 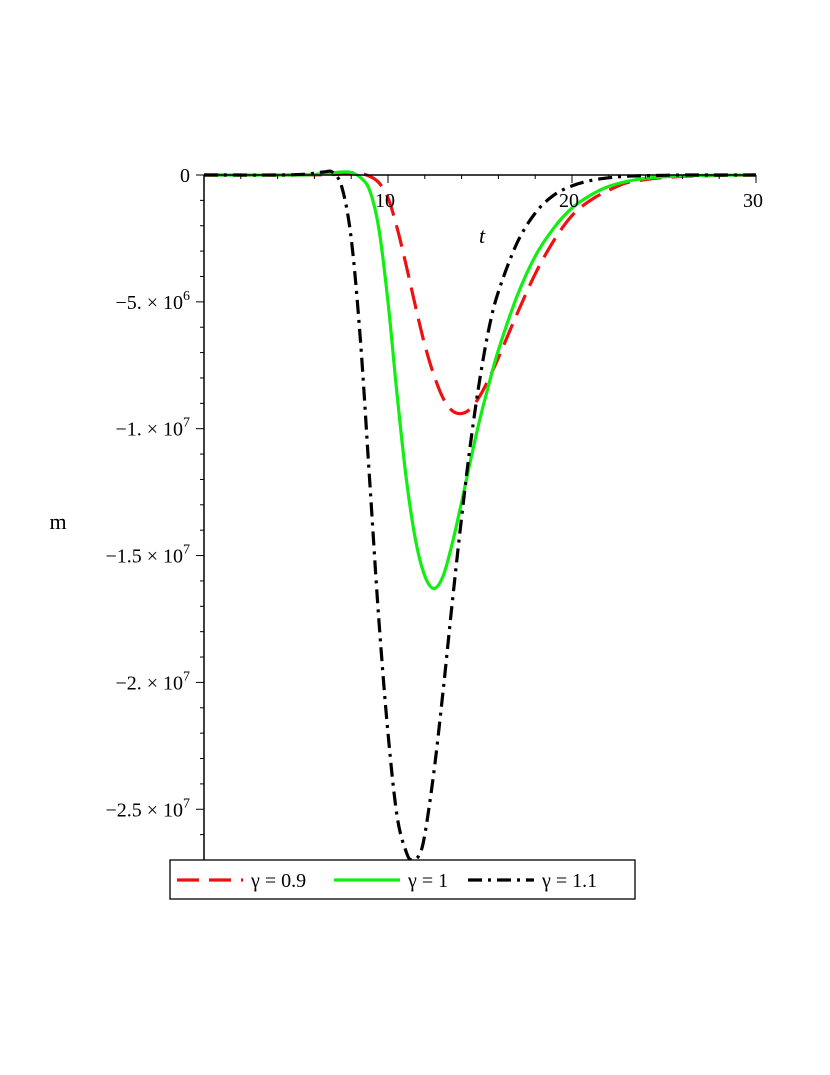 What do you see at coordinates (152, 681) in the screenshot?
I see `y-tick-label: −2. × 107` at bounding box center [152, 681].